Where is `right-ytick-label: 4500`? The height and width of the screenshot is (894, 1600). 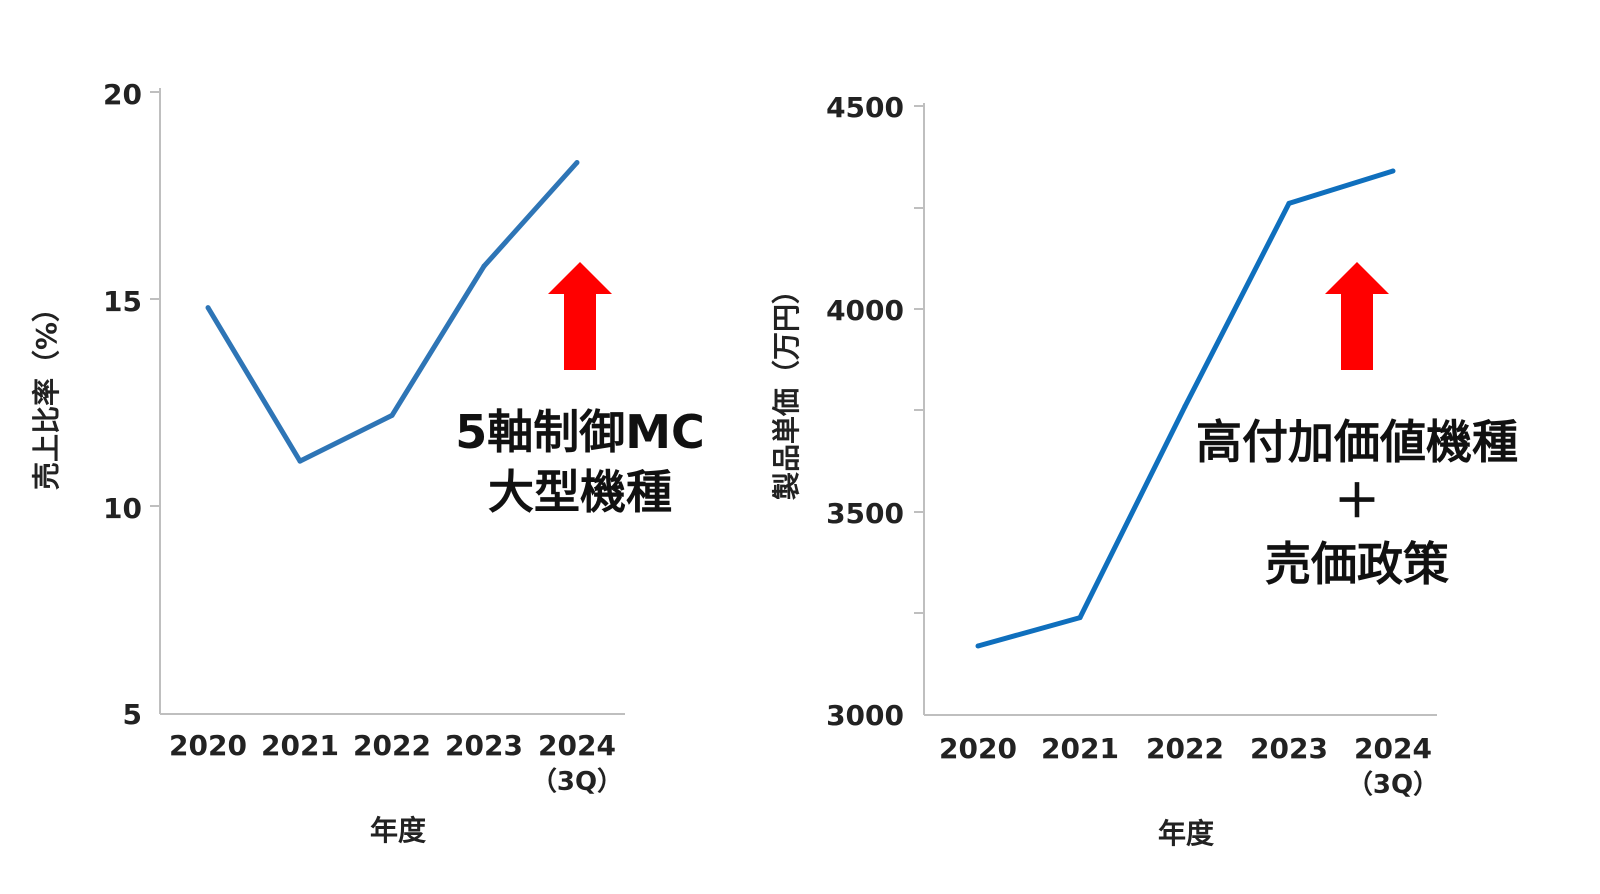
right-ytick-label: 4500 is located at coordinates (865, 107).